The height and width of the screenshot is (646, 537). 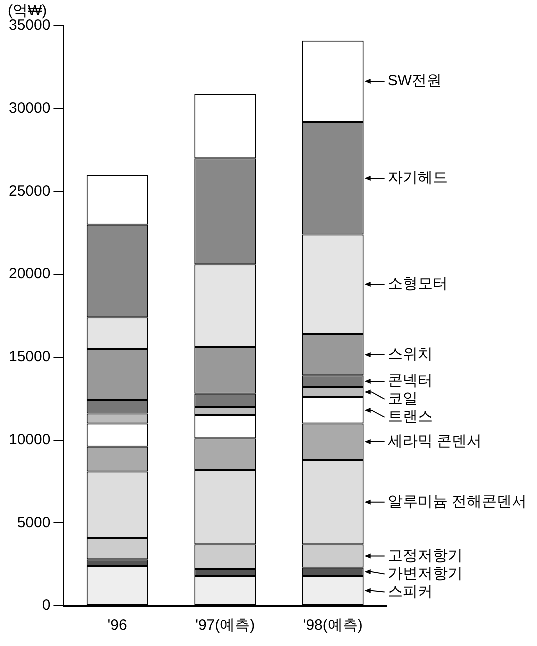 What do you see at coordinates (410, 417) in the screenshot?
I see `series-label: 트랜스` at bounding box center [410, 417].